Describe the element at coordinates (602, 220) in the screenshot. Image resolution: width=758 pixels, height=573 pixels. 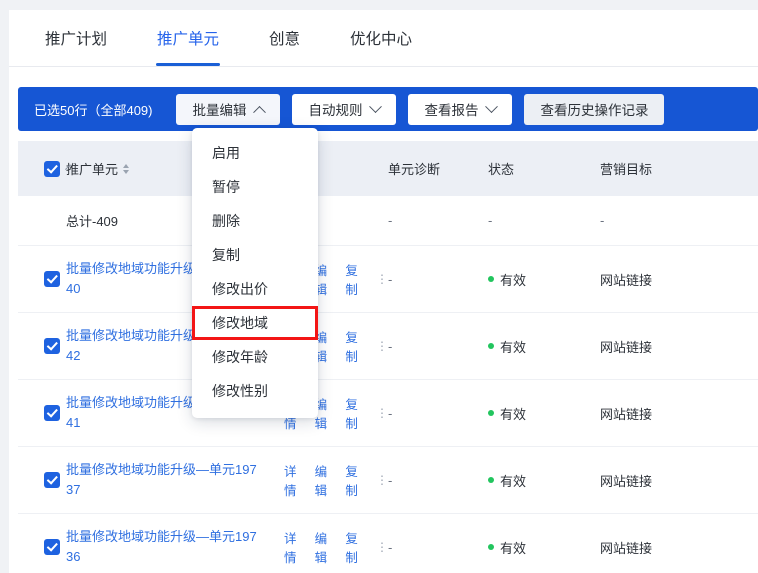
I see `summary-goal: -` at that location.